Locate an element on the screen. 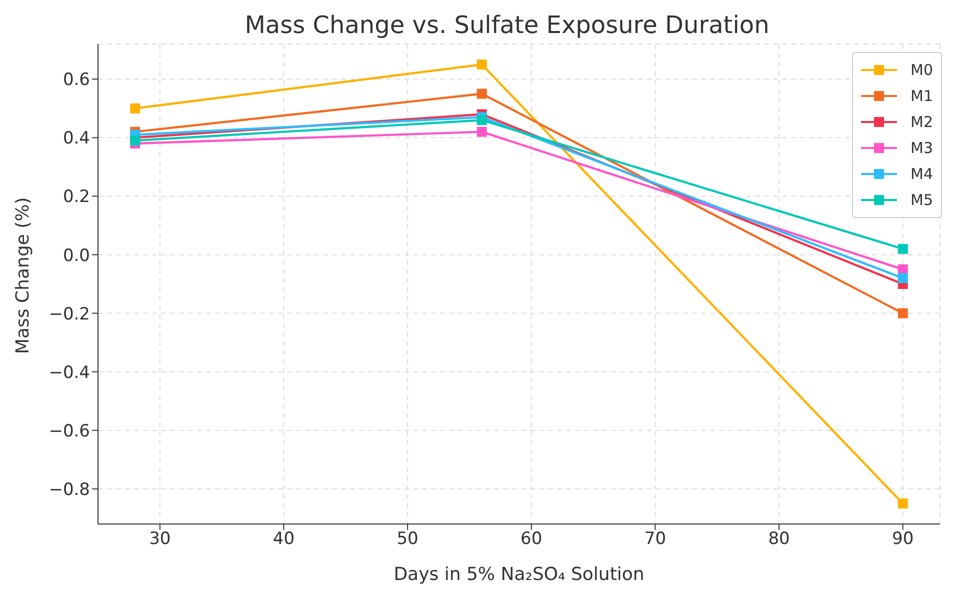 The image size is (954, 602). x-tick-label: 30 is located at coordinates (160, 539).